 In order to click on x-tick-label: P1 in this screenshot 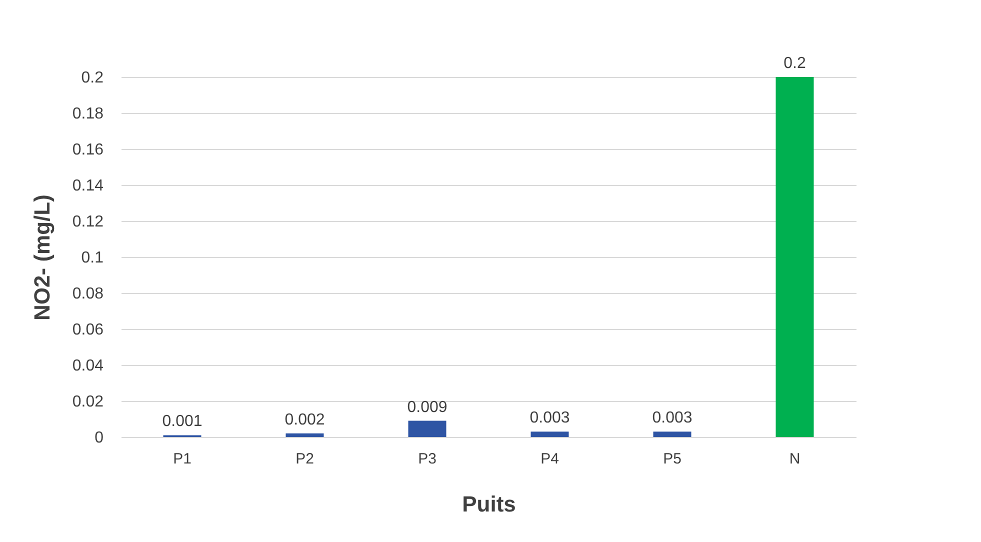, I will do `click(182, 459)`.